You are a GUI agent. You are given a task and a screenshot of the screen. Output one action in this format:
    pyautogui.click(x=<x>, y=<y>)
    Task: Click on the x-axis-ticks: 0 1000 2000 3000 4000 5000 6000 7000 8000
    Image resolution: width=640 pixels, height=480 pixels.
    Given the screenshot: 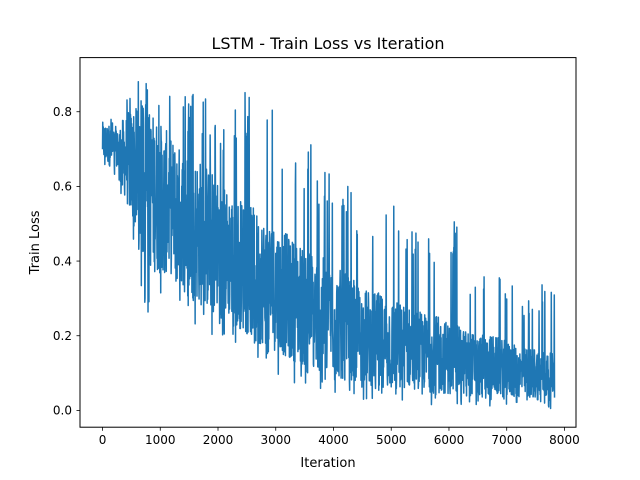 What is the action you would take?
    pyautogui.click(x=339, y=437)
    